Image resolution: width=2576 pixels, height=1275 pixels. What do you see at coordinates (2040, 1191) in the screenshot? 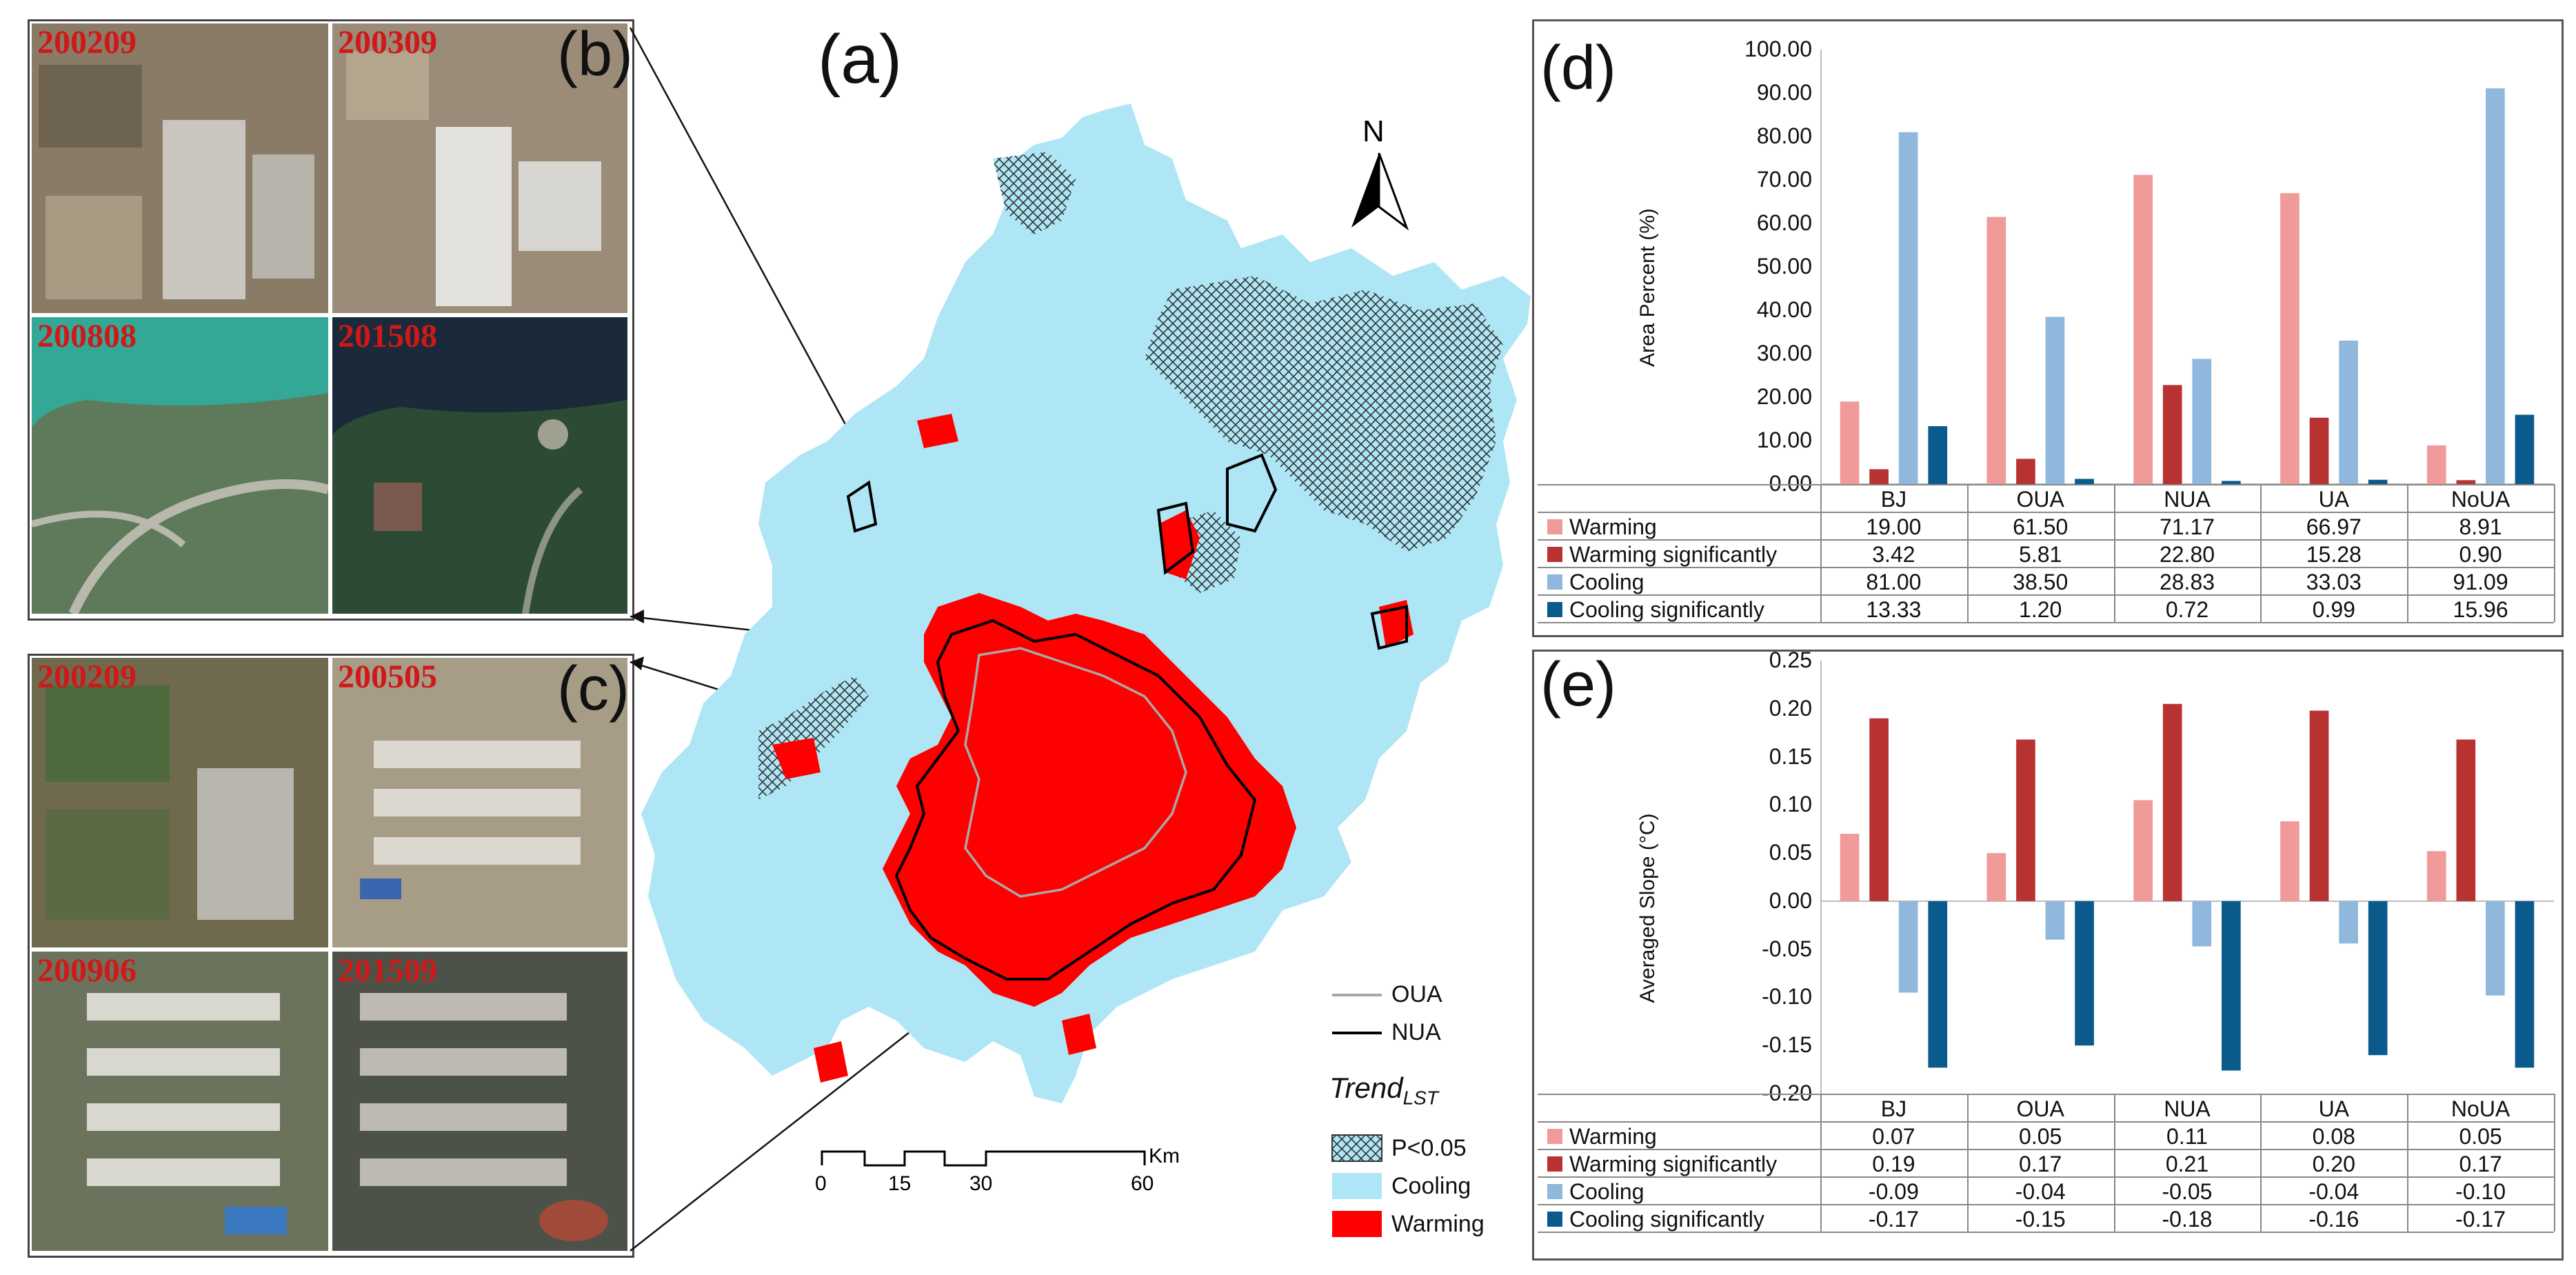
I see `chart-e-value-2-1: -0.04` at bounding box center [2040, 1191].